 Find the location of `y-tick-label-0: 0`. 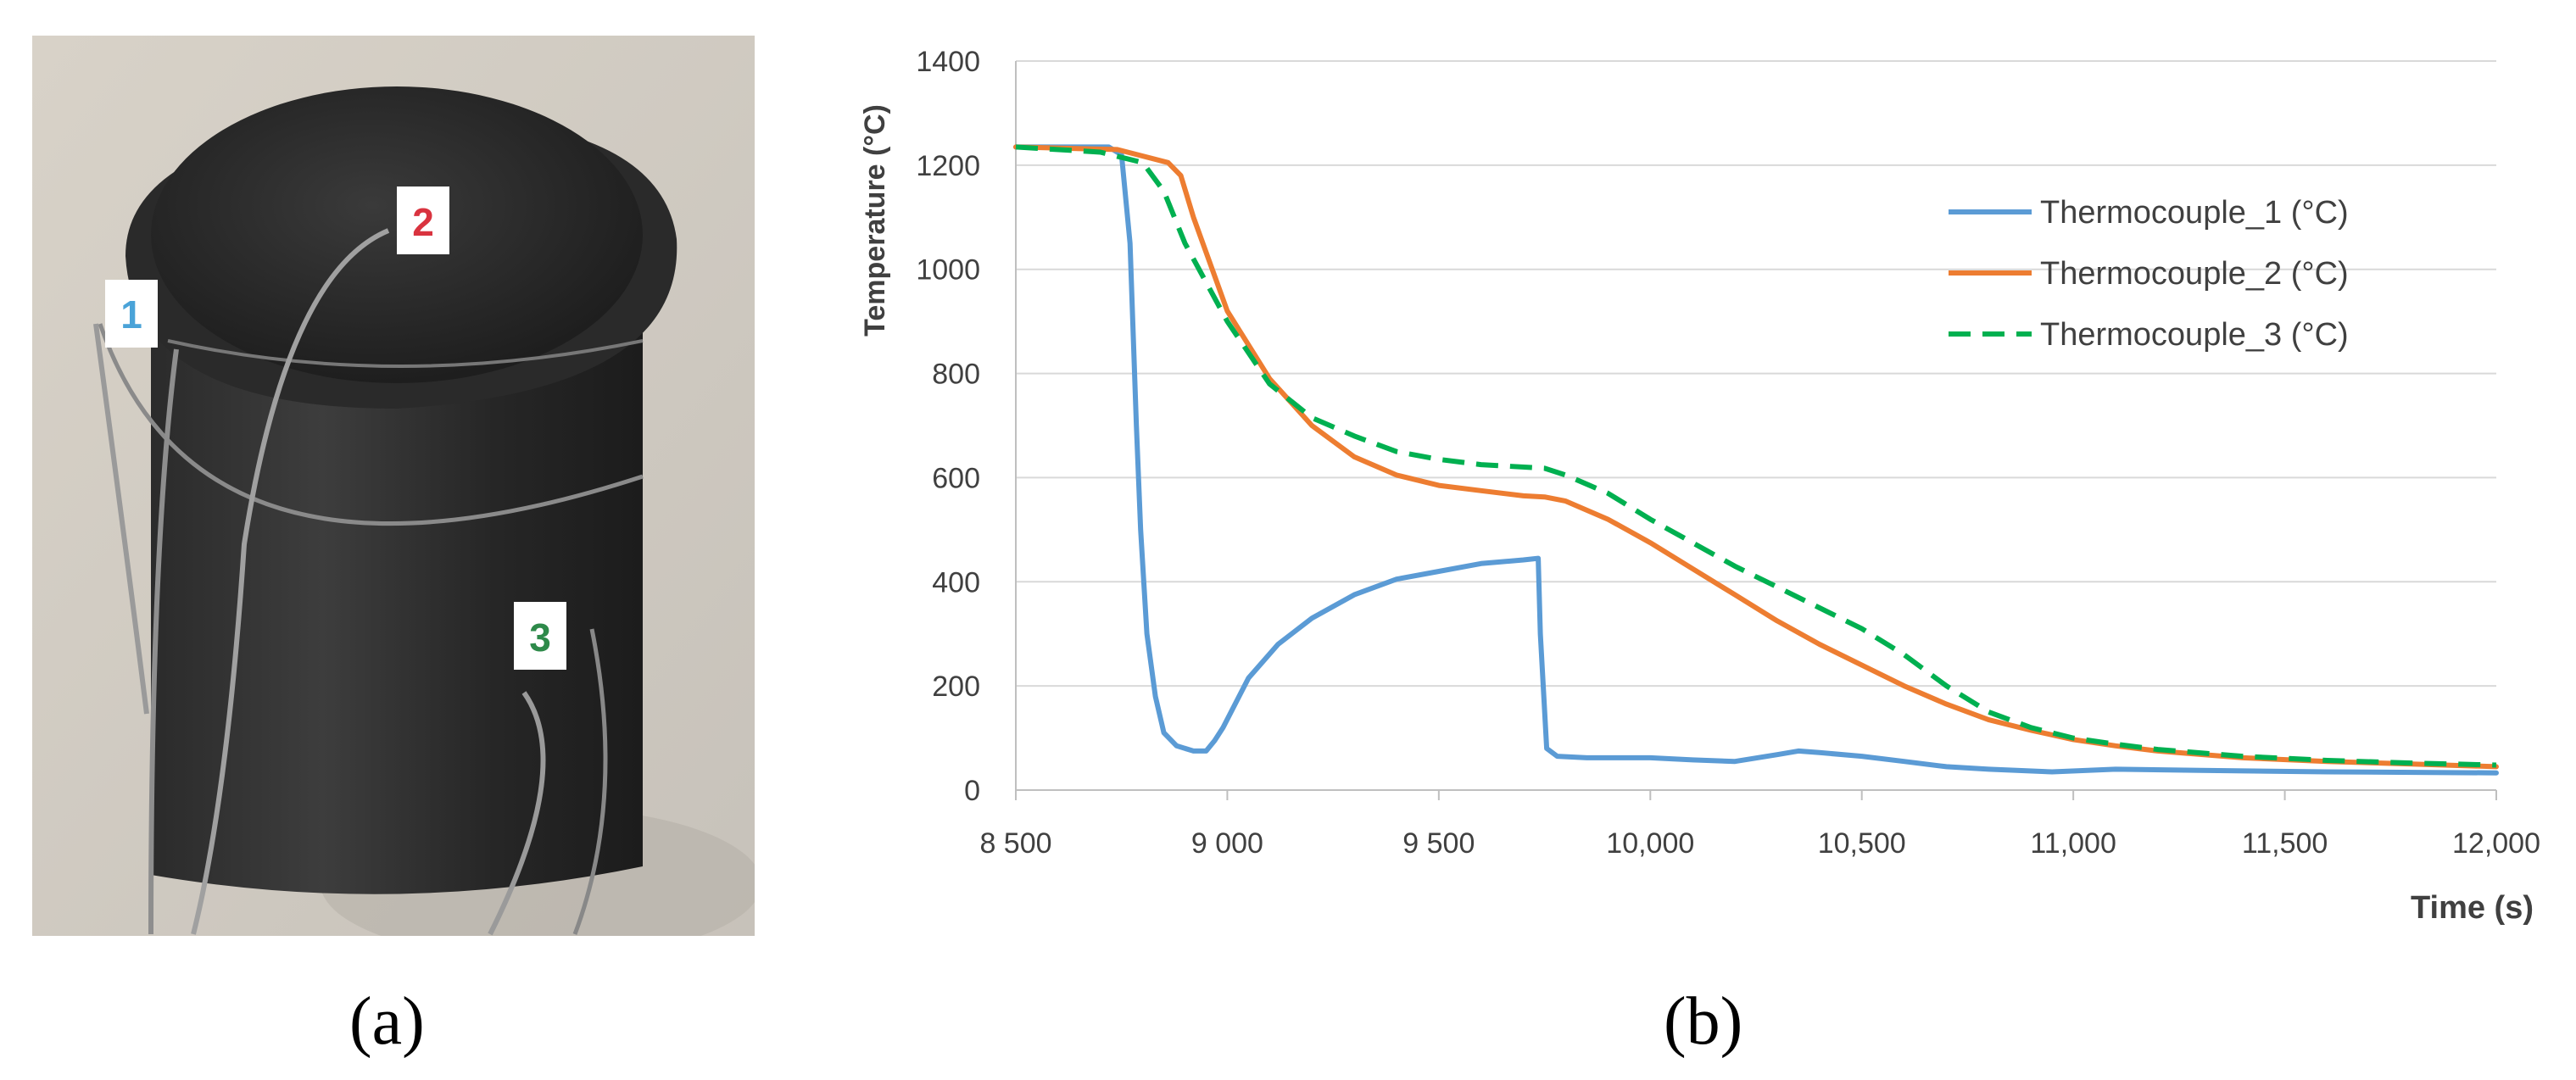

y-tick-label-0: 0 is located at coordinates (972, 791).